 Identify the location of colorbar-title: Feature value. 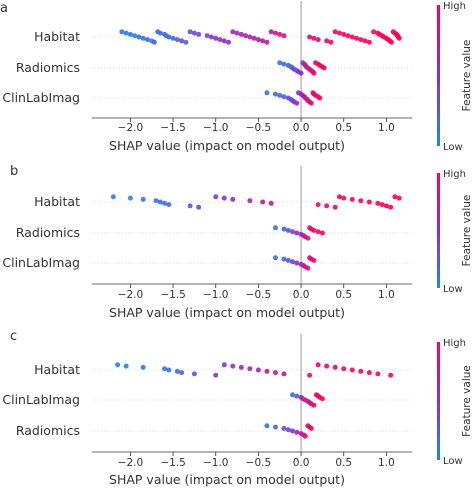
(467, 401).